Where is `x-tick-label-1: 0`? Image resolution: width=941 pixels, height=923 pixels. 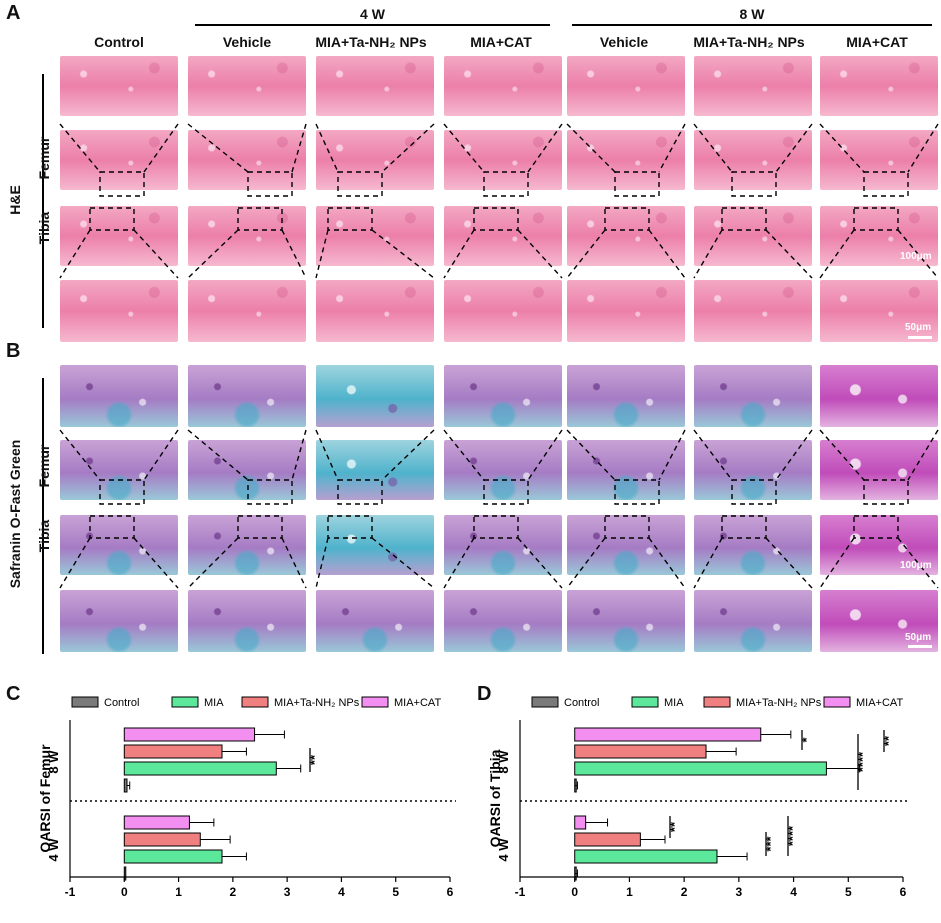 x-tick-label-1: 0 is located at coordinates (124, 892).